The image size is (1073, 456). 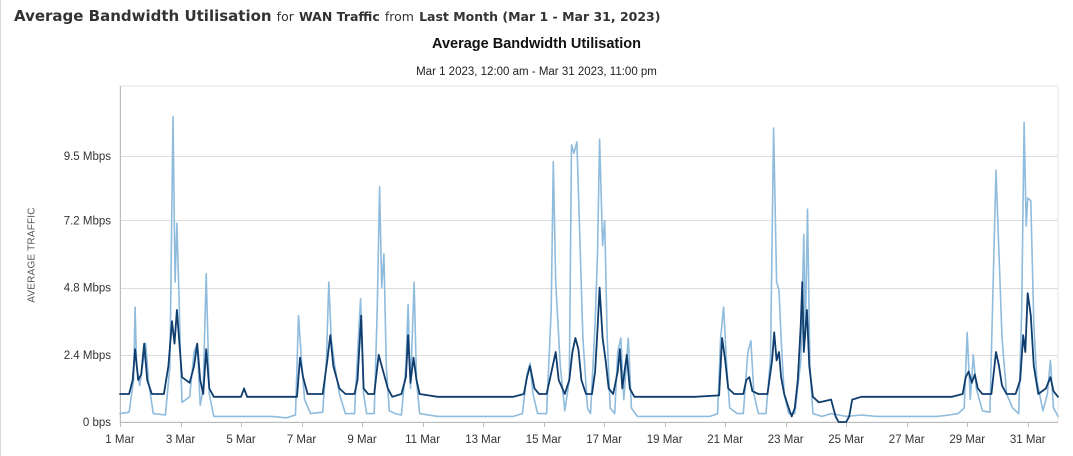 I want to click on y-tick-label: 7.2 Mbps, so click(x=88, y=221).